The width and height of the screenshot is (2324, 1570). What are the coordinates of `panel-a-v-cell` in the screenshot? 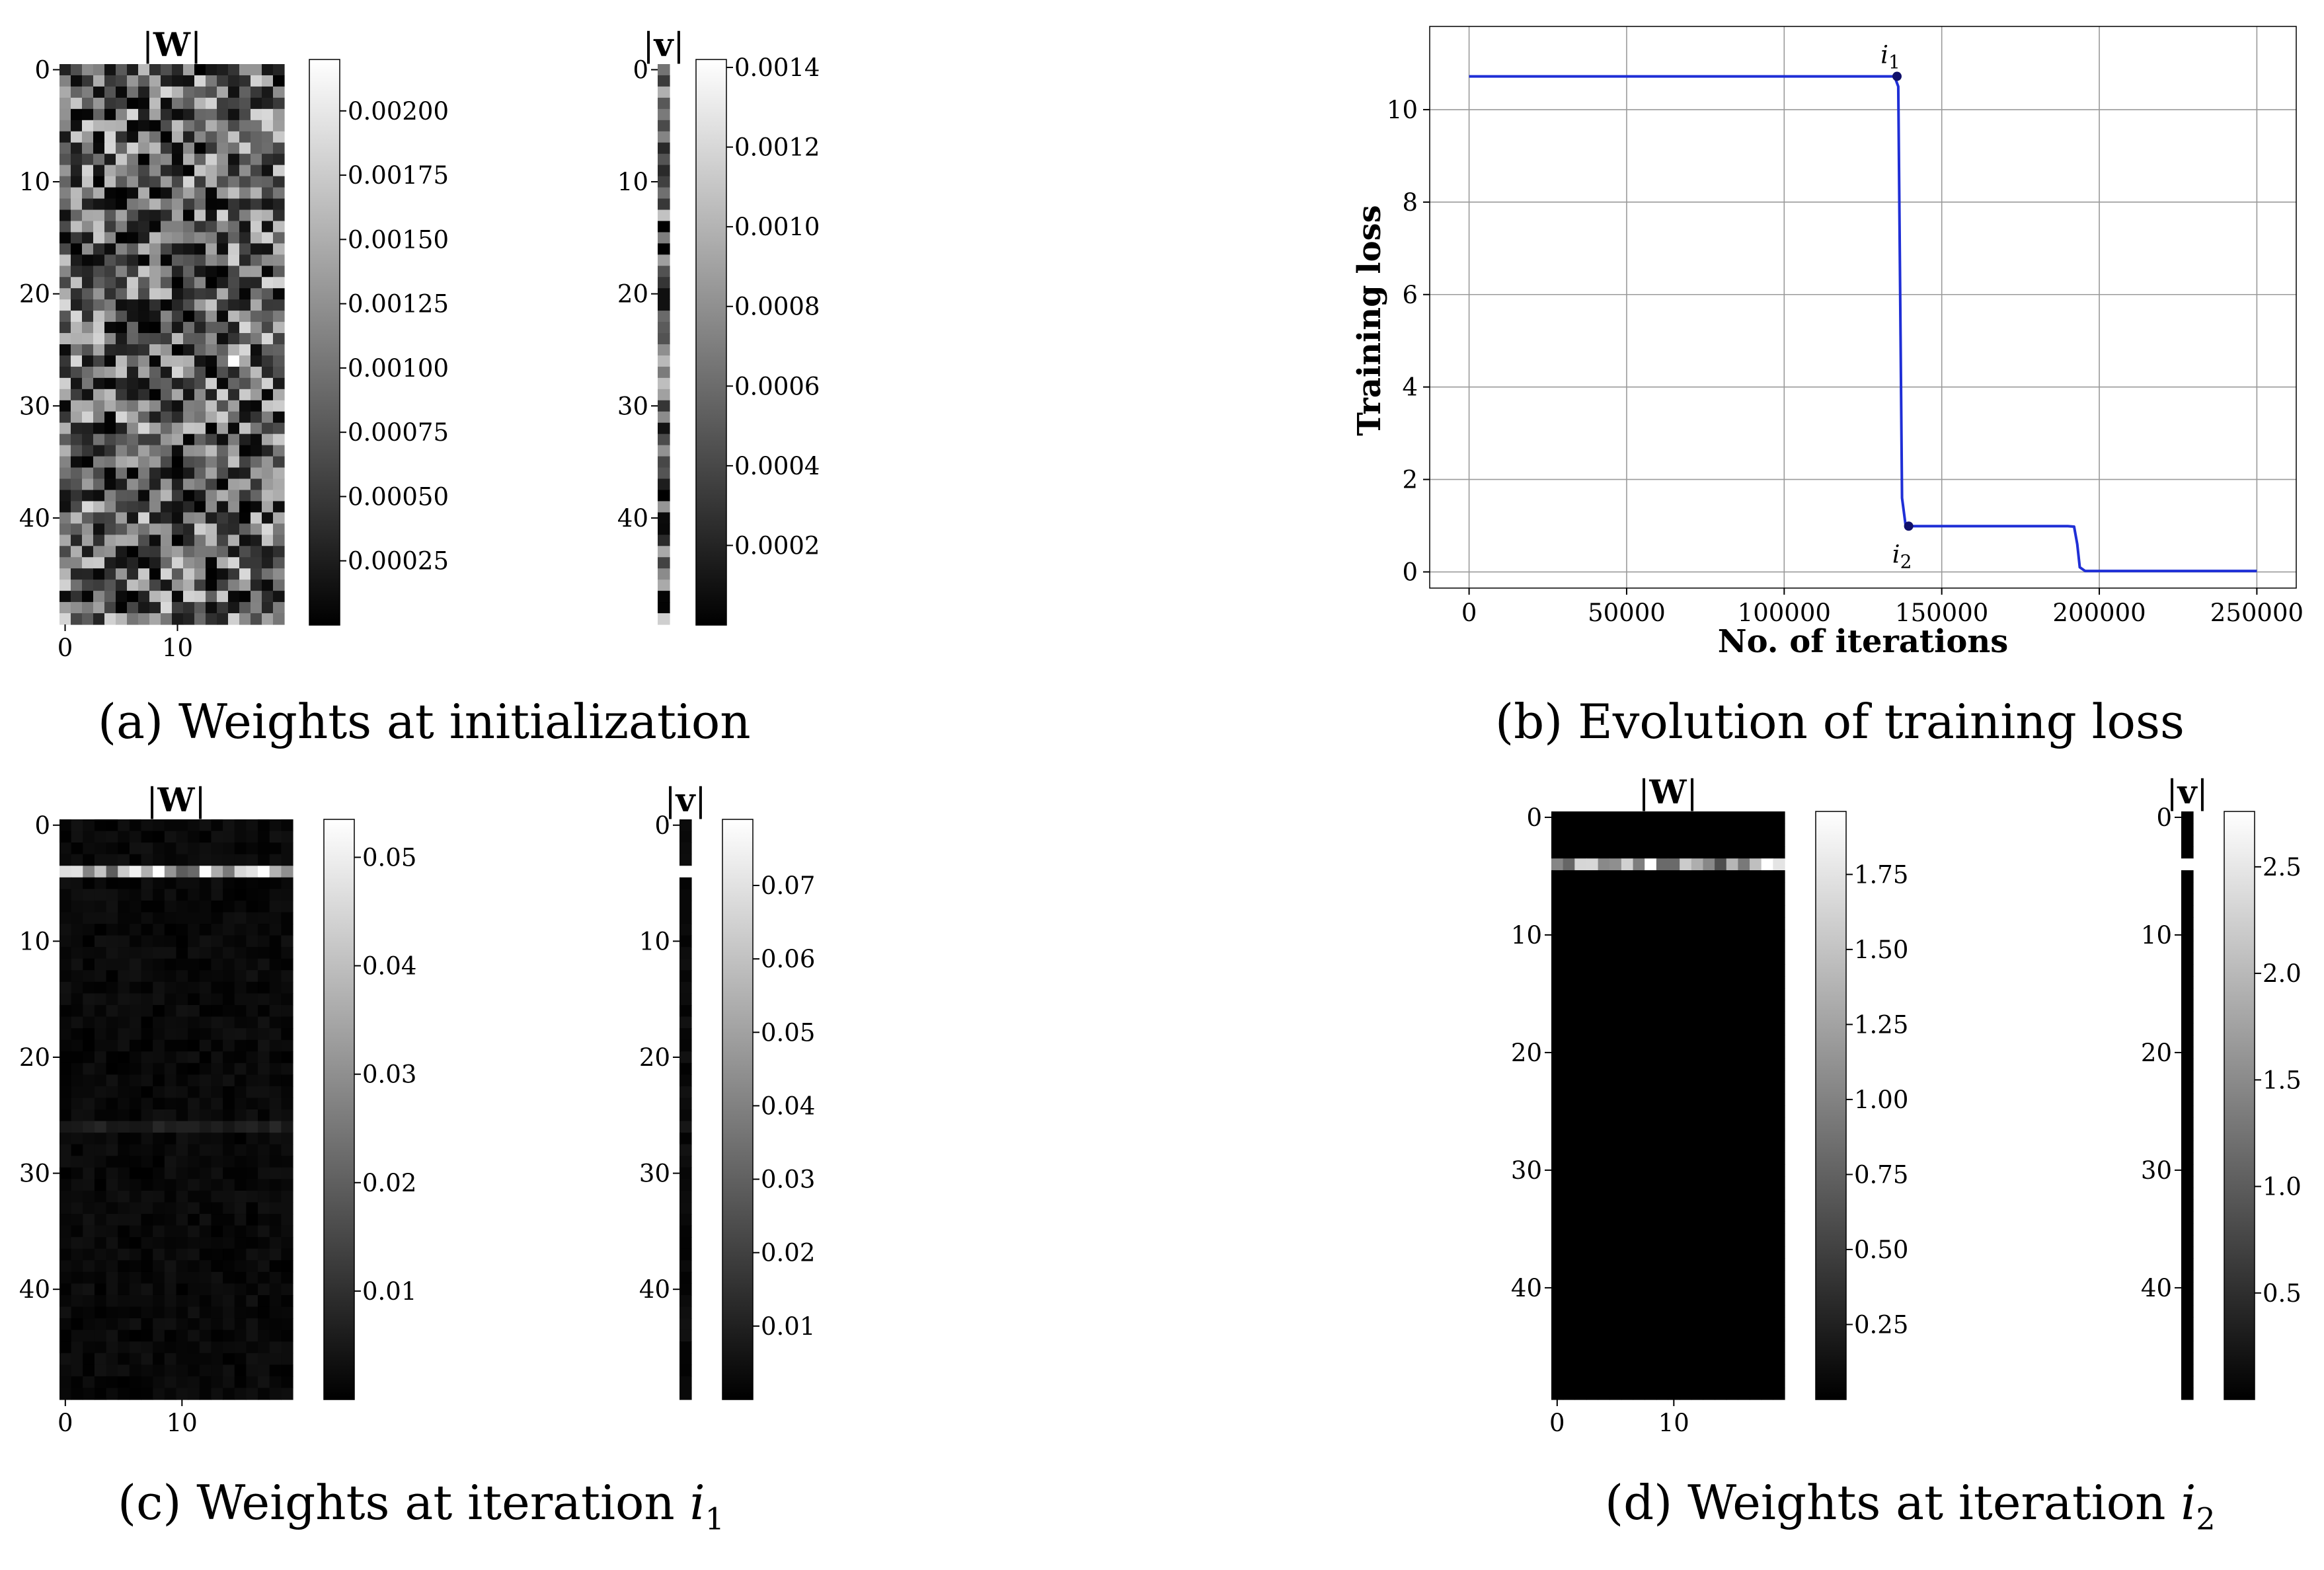 It's located at (664, 361).